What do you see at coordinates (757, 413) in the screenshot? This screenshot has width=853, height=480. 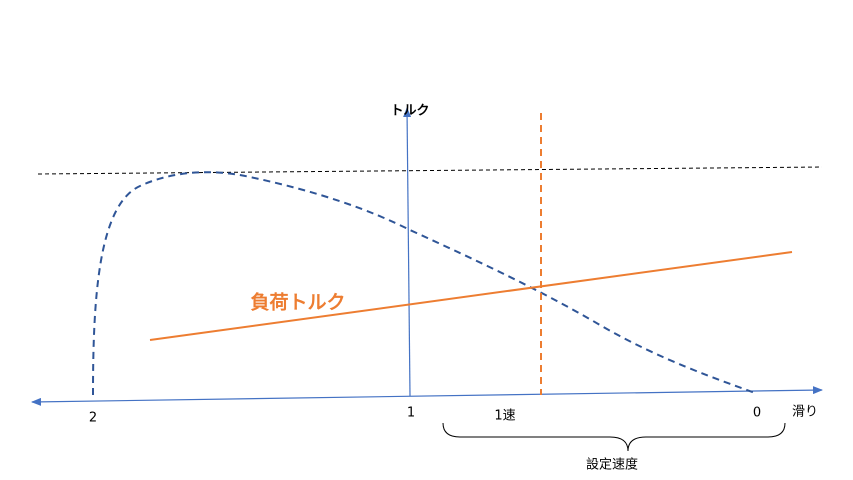 I see `tick-label: 0` at bounding box center [757, 413].